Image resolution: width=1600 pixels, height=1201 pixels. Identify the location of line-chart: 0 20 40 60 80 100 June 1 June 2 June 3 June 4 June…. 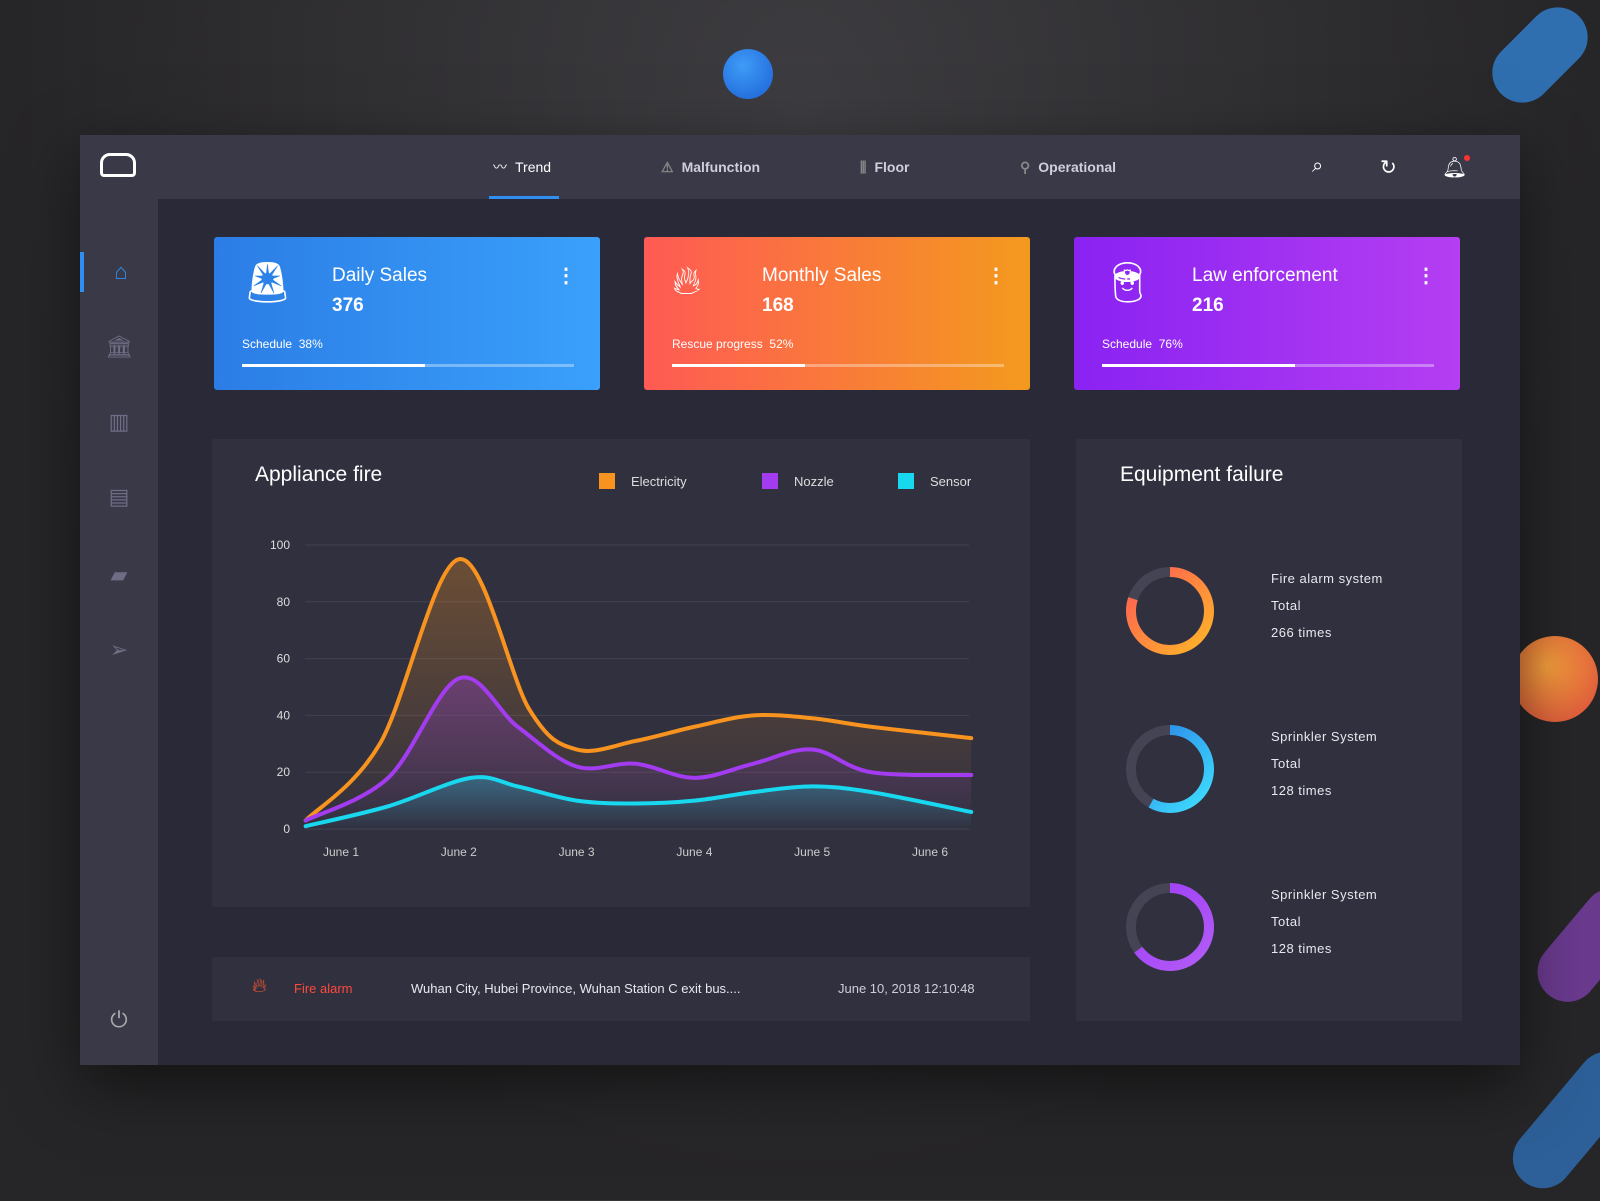
(622, 698).